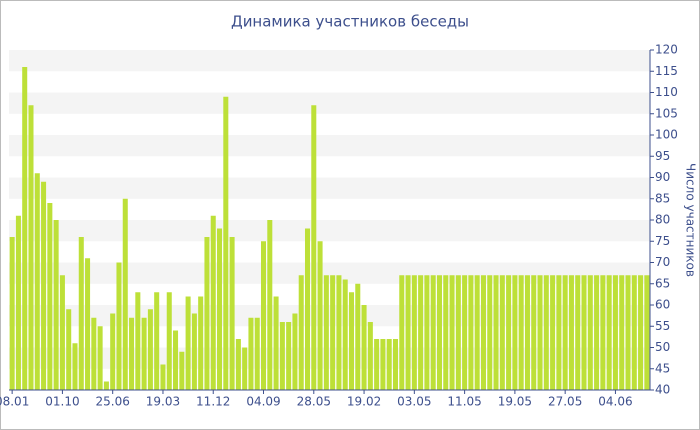  Describe the element at coordinates (666, 50) in the screenshot. I see `y-tick-label: 120` at that location.